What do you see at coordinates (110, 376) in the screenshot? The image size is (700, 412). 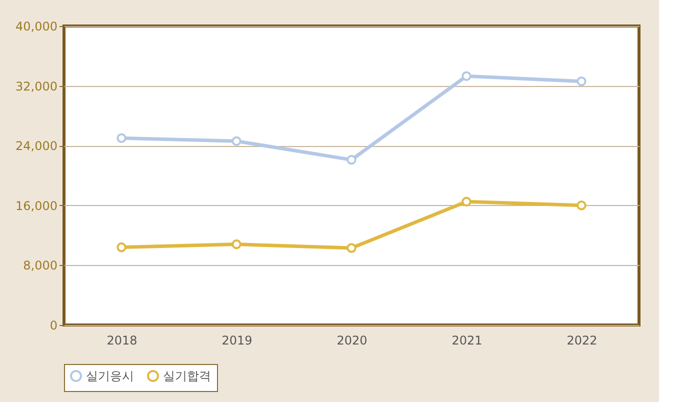 I see `legend-label: 실기응시` at bounding box center [110, 376].